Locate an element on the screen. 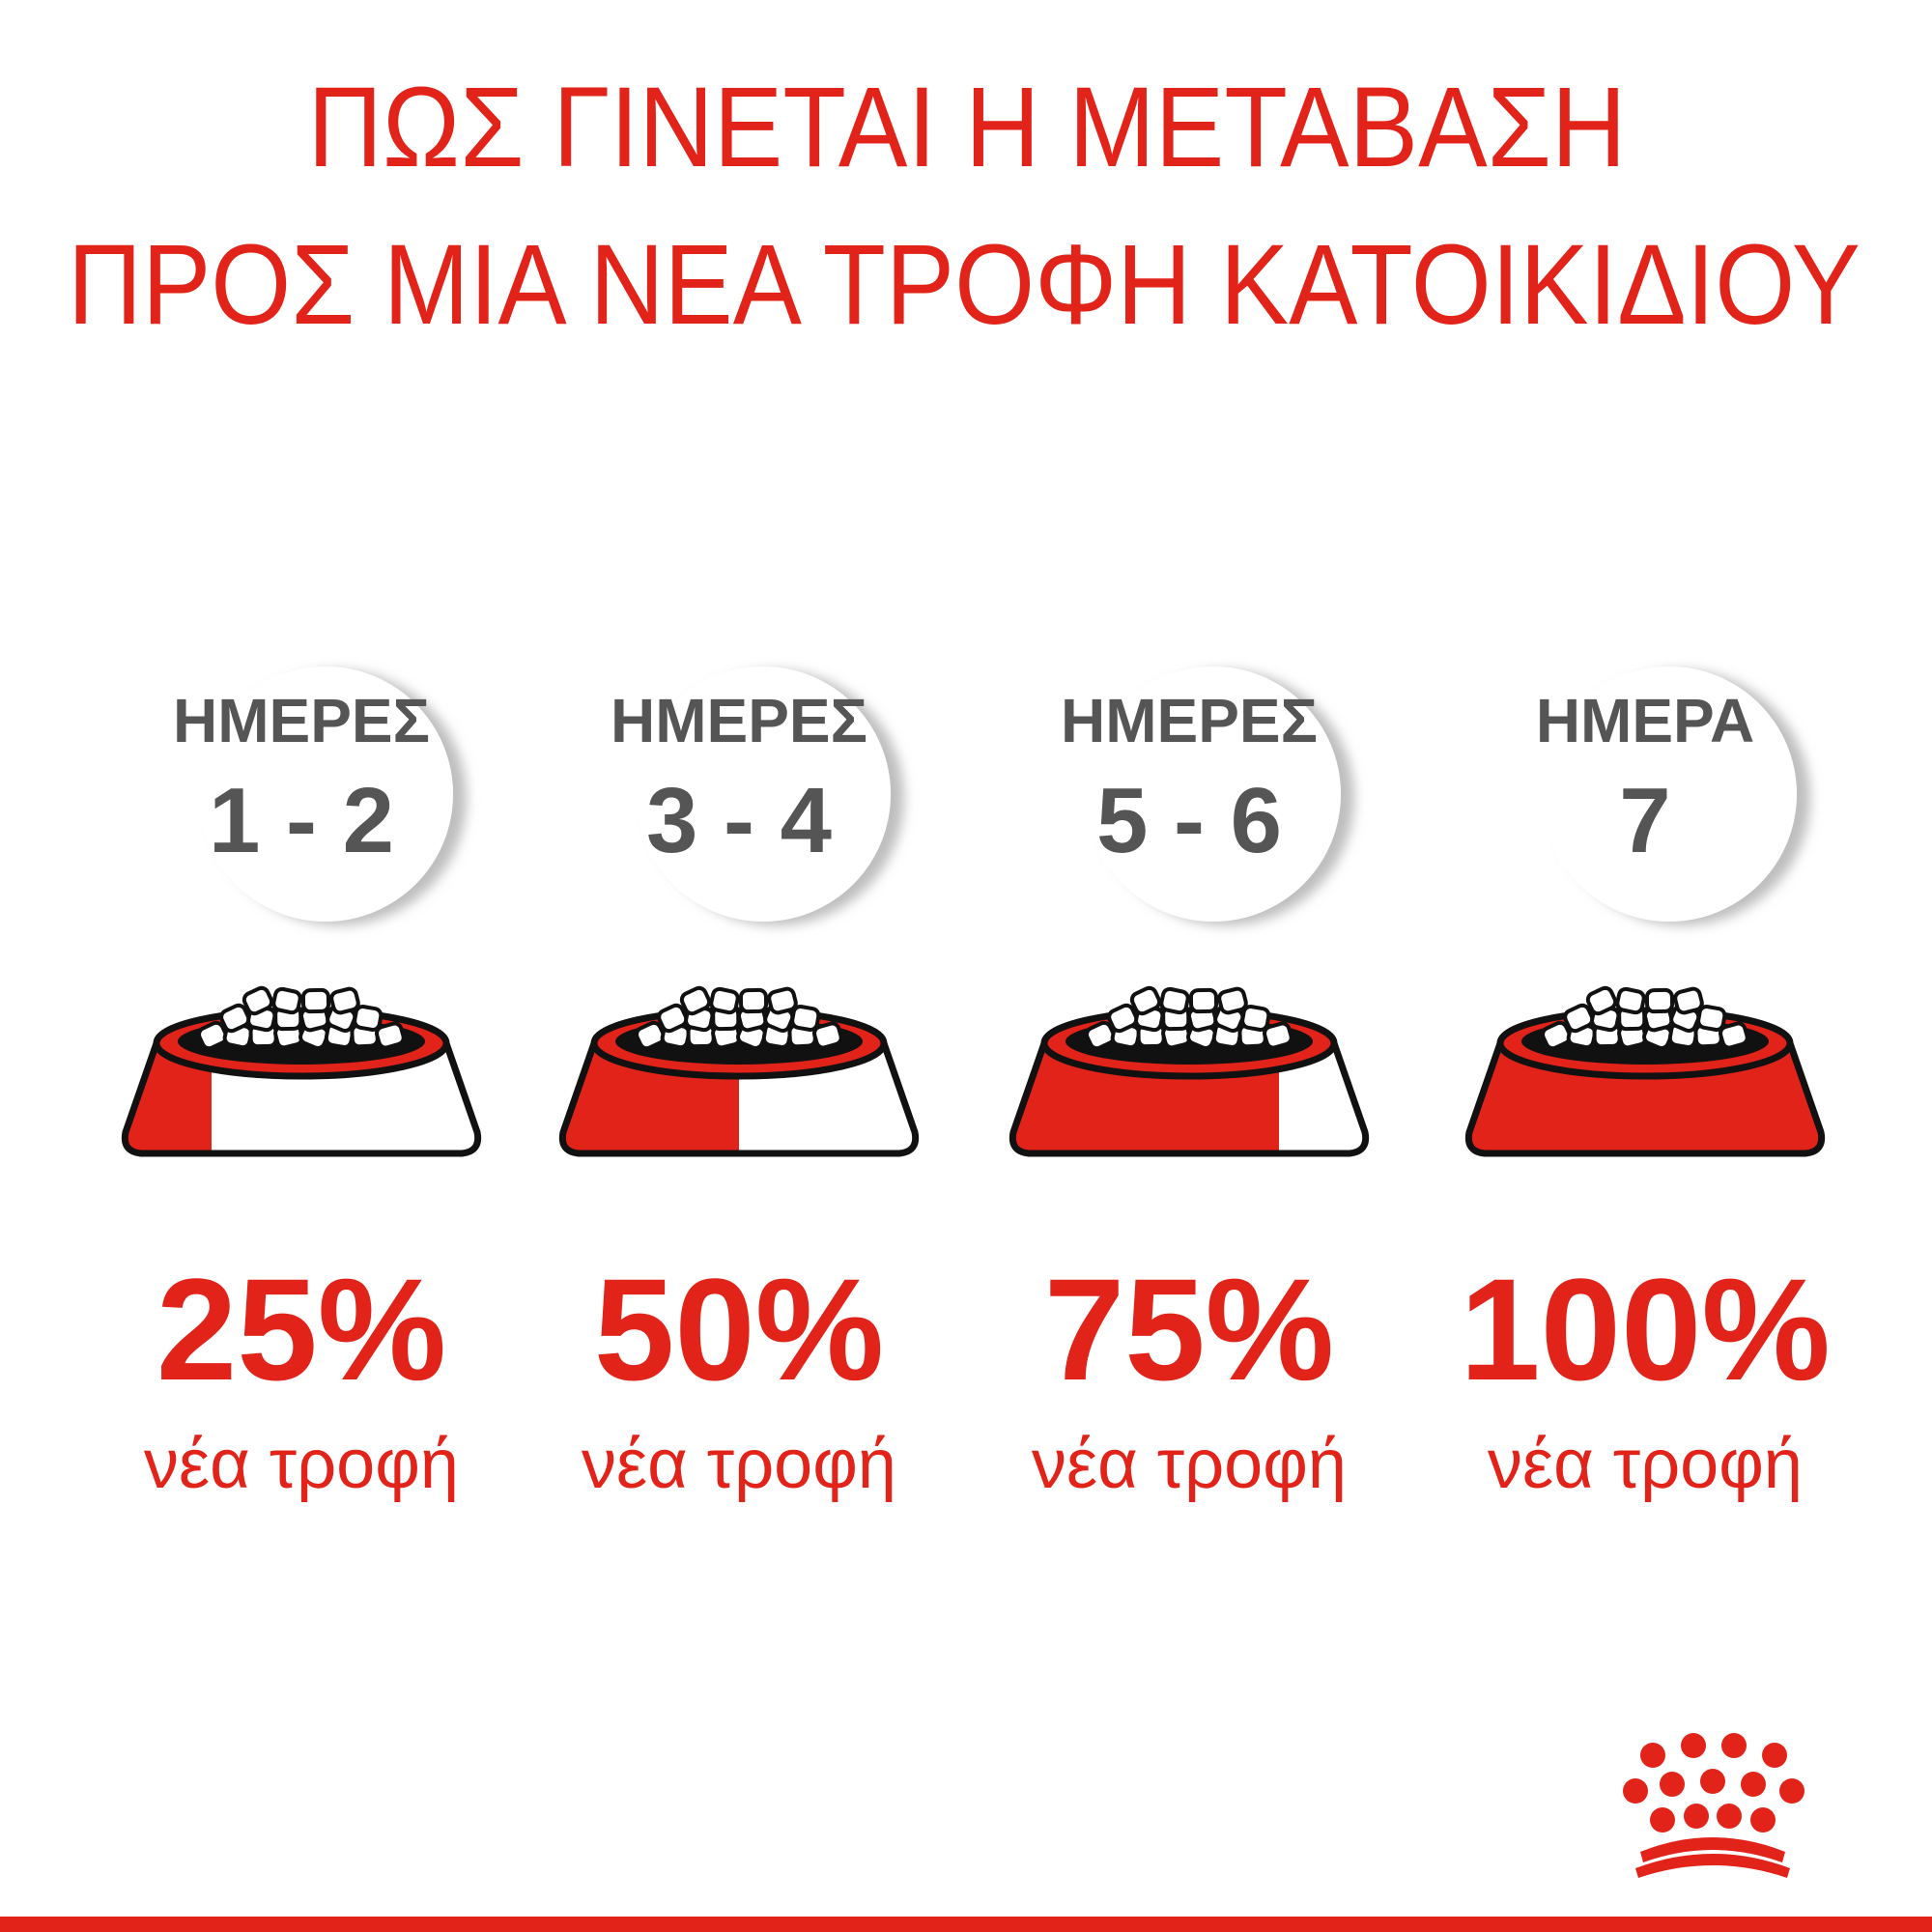 The height and width of the screenshot is (1932, 1932). day-range: 1 - 2 is located at coordinates (301, 820).